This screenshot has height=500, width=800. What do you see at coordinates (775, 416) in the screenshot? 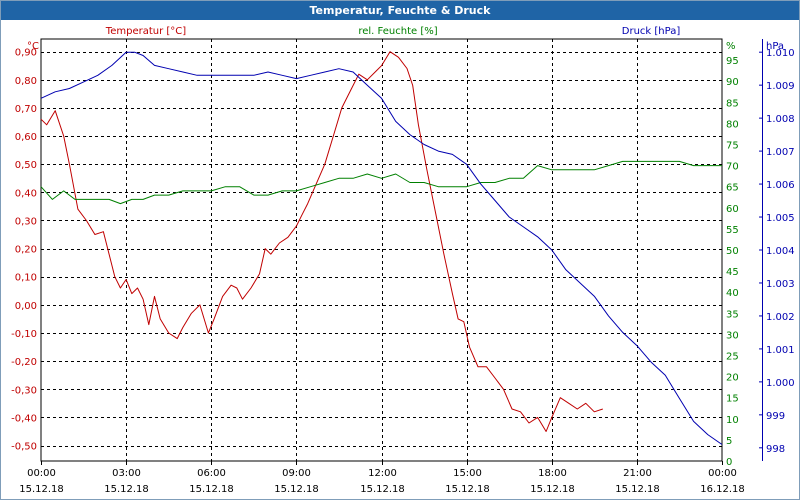
I see `pressure-tick-label: 999` at bounding box center [775, 416].